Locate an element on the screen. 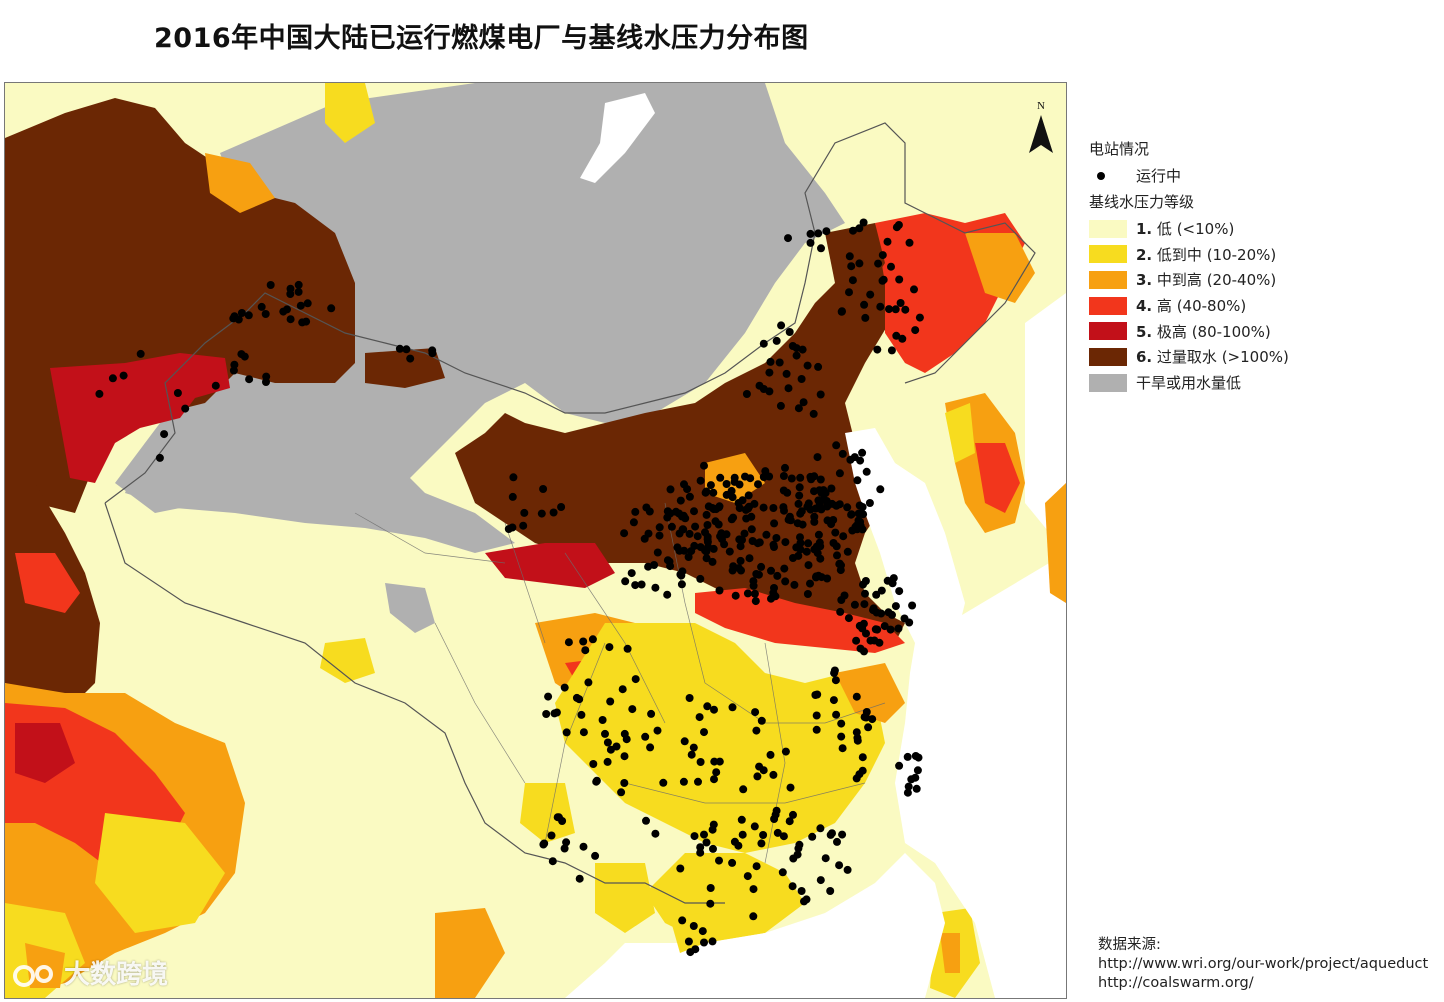 This screenshot has height=1002, width=1444. korea-high is located at coordinates (997, 478).